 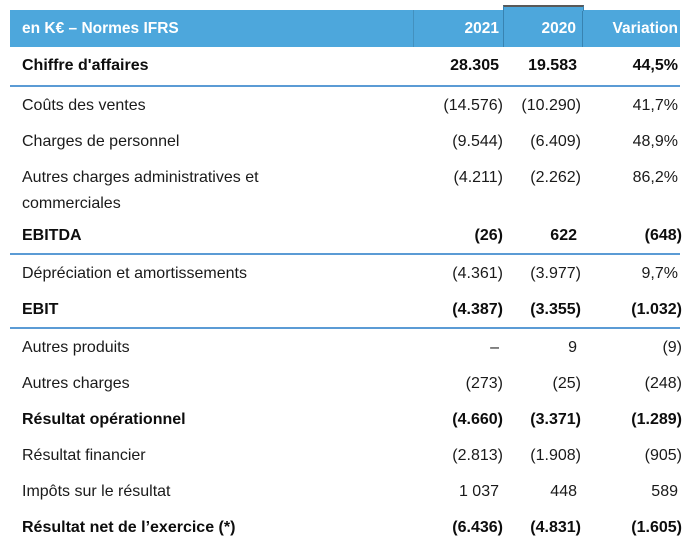 What do you see at coordinates (40, 309) in the screenshot?
I see `row-label: EBIT` at bounding box center [40, 309].